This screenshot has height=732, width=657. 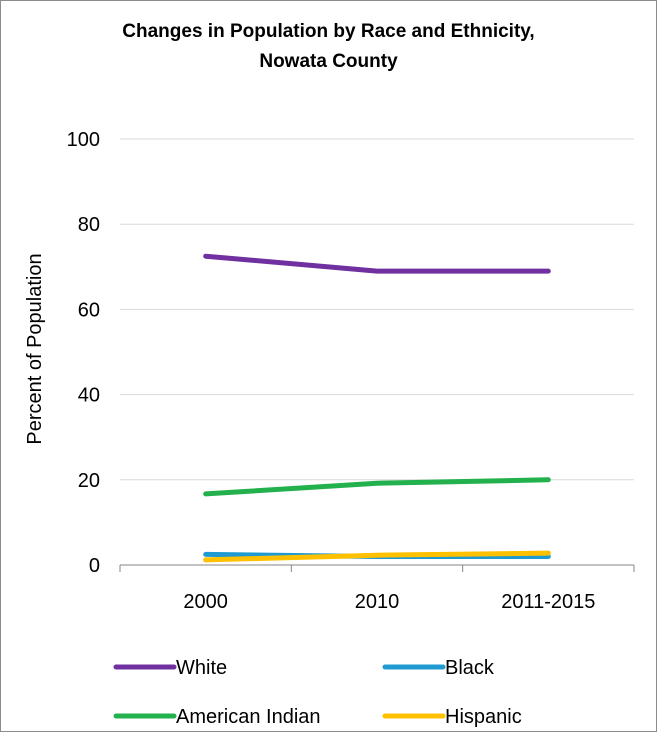 What do you see at coordinates (377, 487) in the screenshot?
I see `series-line-american-indian` at bounding box center [377, 487].